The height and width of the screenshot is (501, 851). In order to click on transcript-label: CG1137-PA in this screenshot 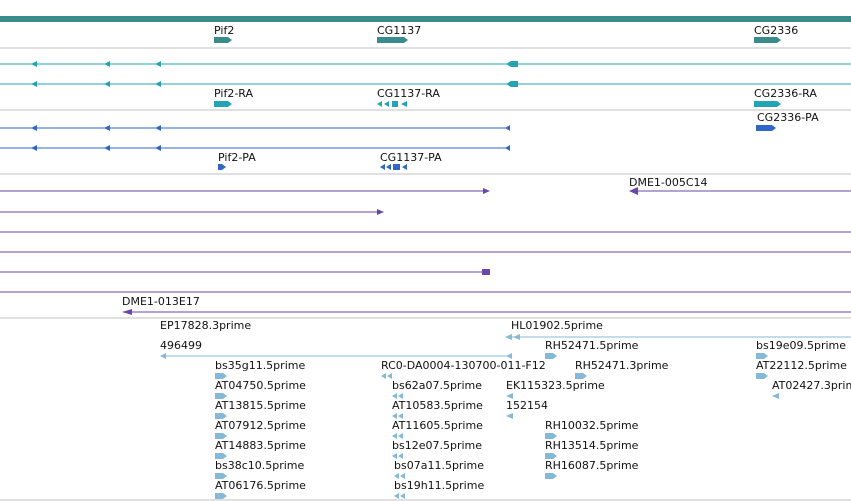, I will do `click(411, 157)`.